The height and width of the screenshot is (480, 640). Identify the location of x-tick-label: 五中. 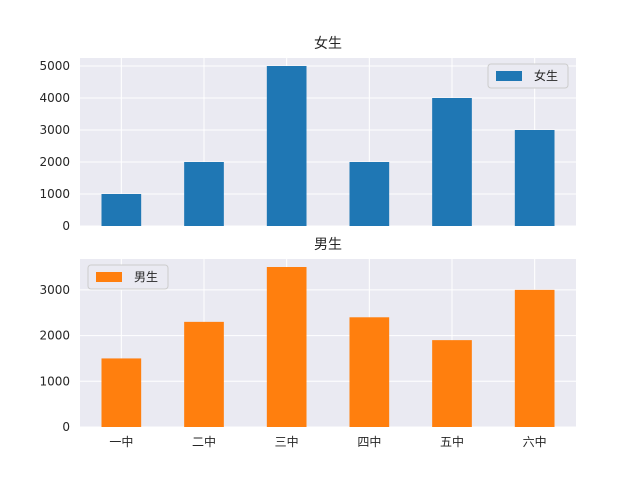
(452, 441).